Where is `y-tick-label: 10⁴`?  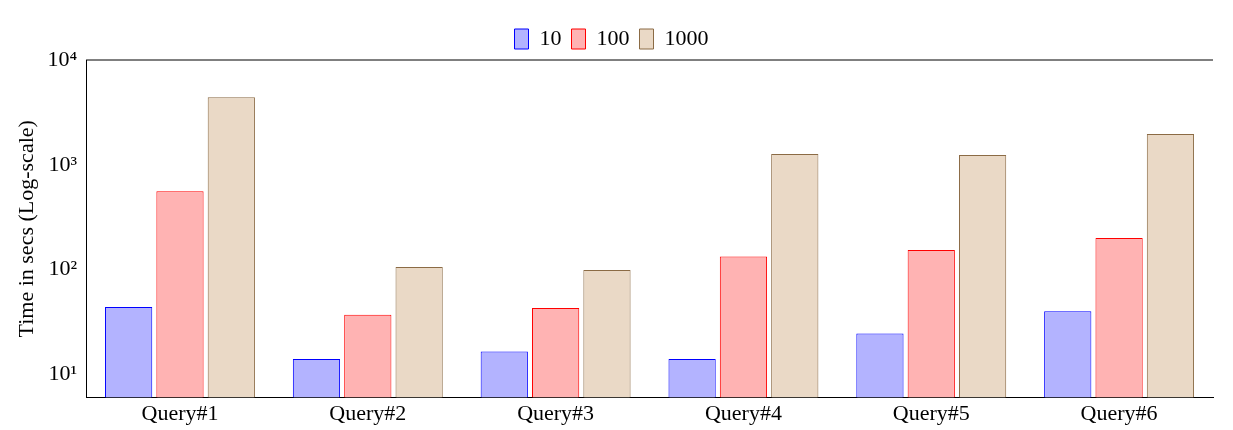
y-tick-label: 10⁴ is located at coordinates (62, 58).